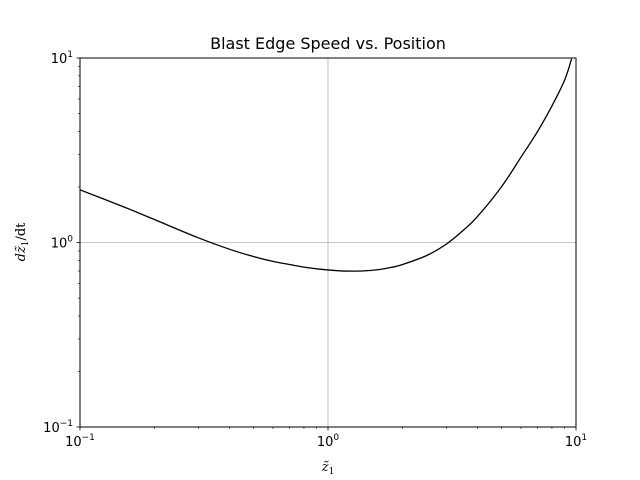 The height and width of the screenshot is (480, 640). What do you see at coordinates (62, 243) in the screenshot?
I see `y-tick-label: 10⁰` at bounding box center [62, 243].